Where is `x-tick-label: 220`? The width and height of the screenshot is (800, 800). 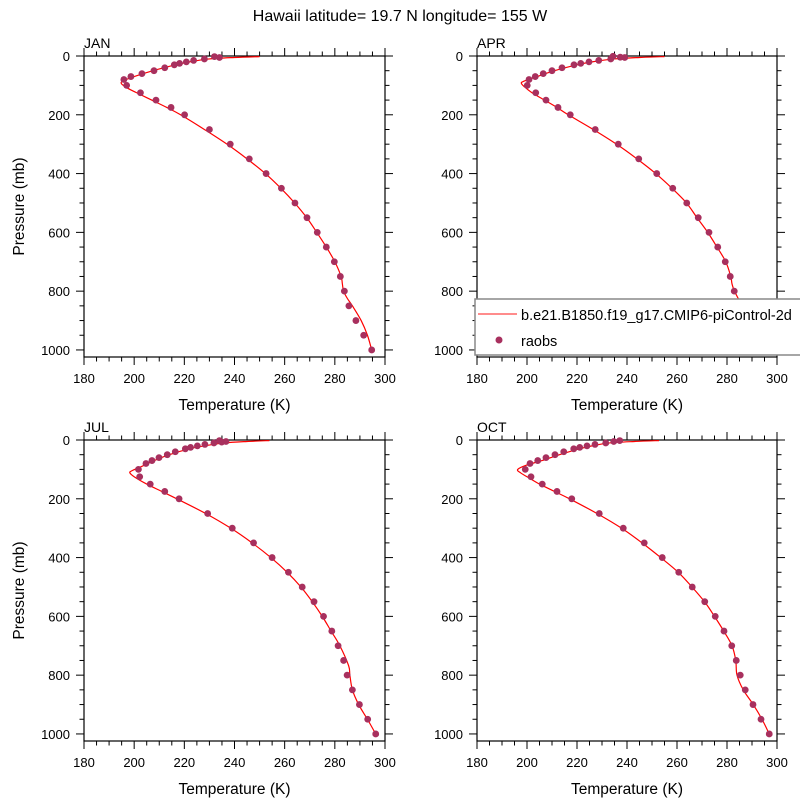 x-tick-label: 220 is located at coordinates (184, 762).